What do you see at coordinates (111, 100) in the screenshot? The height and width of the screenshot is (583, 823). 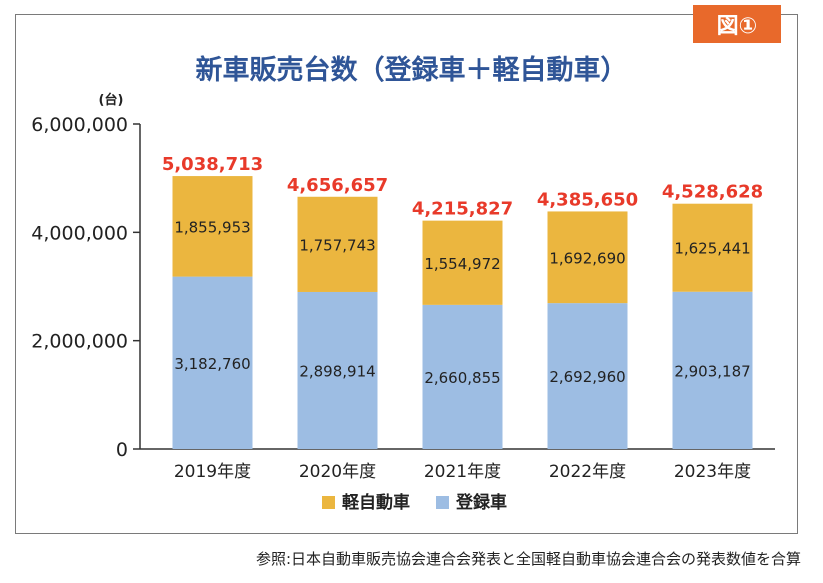 I see `y-axis-unit-label: (台)` at bounding box center [111, 100].